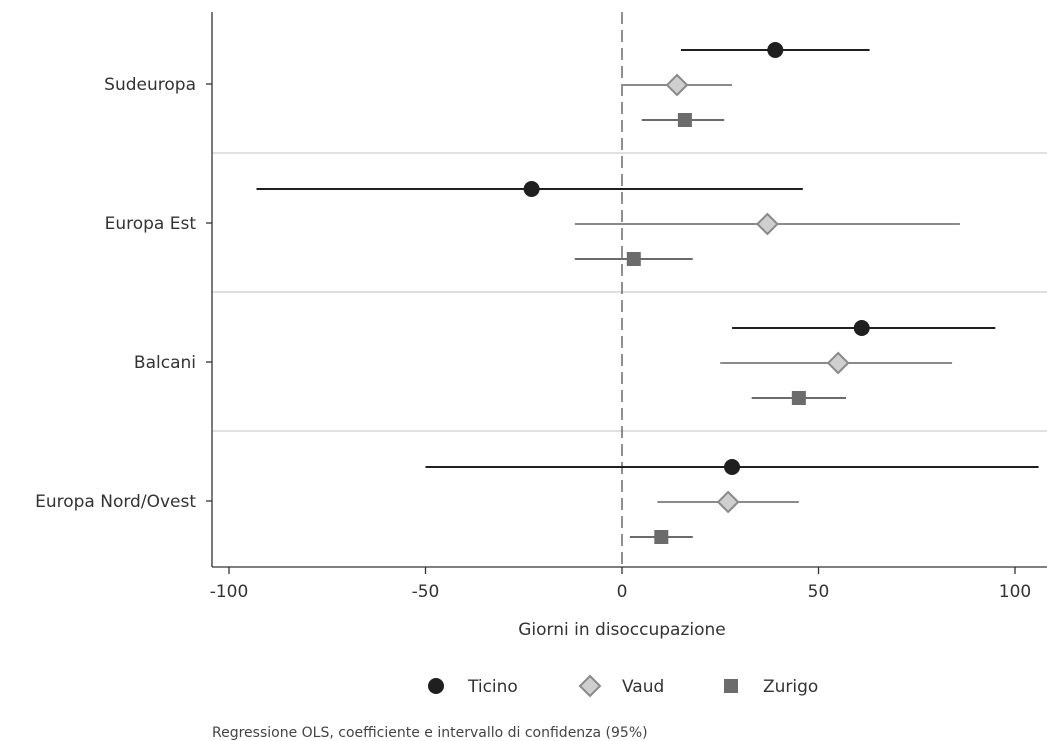 The image size is (1047, 741). Describe the element at coordinates (1015, 592) in the screenshot. I see `x-tick-label: 100` at that location.